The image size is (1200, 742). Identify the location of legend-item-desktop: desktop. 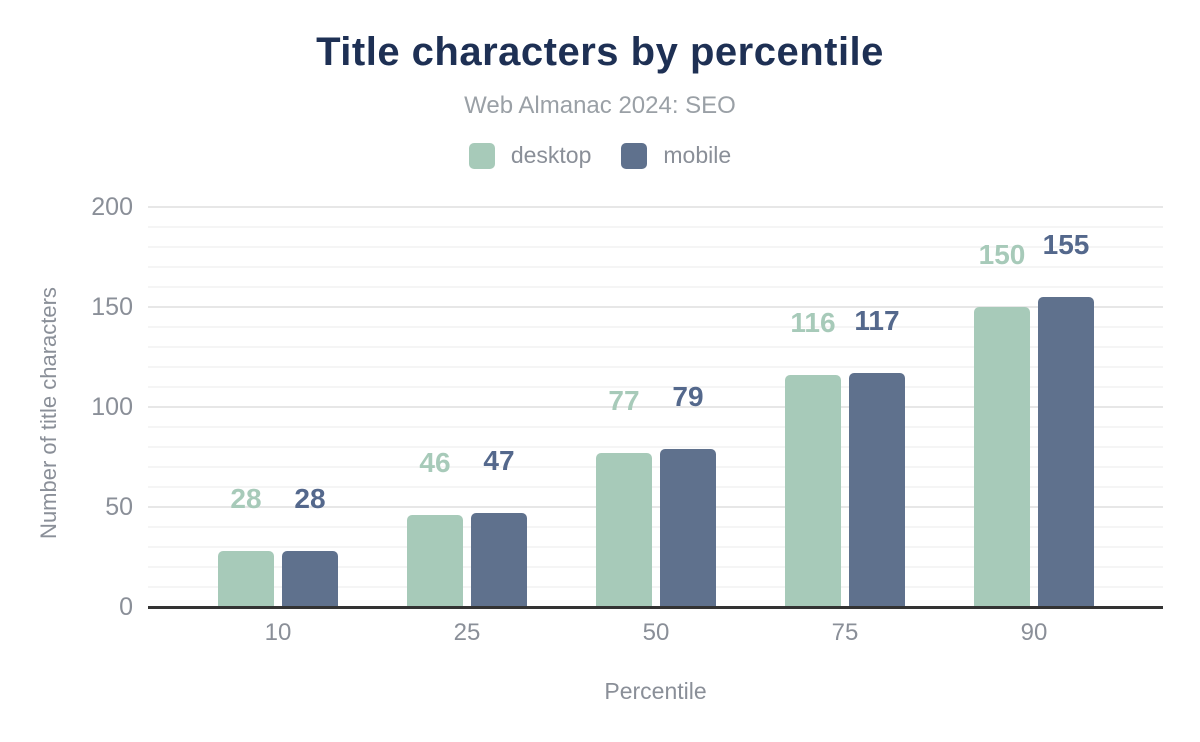
(530, 155).